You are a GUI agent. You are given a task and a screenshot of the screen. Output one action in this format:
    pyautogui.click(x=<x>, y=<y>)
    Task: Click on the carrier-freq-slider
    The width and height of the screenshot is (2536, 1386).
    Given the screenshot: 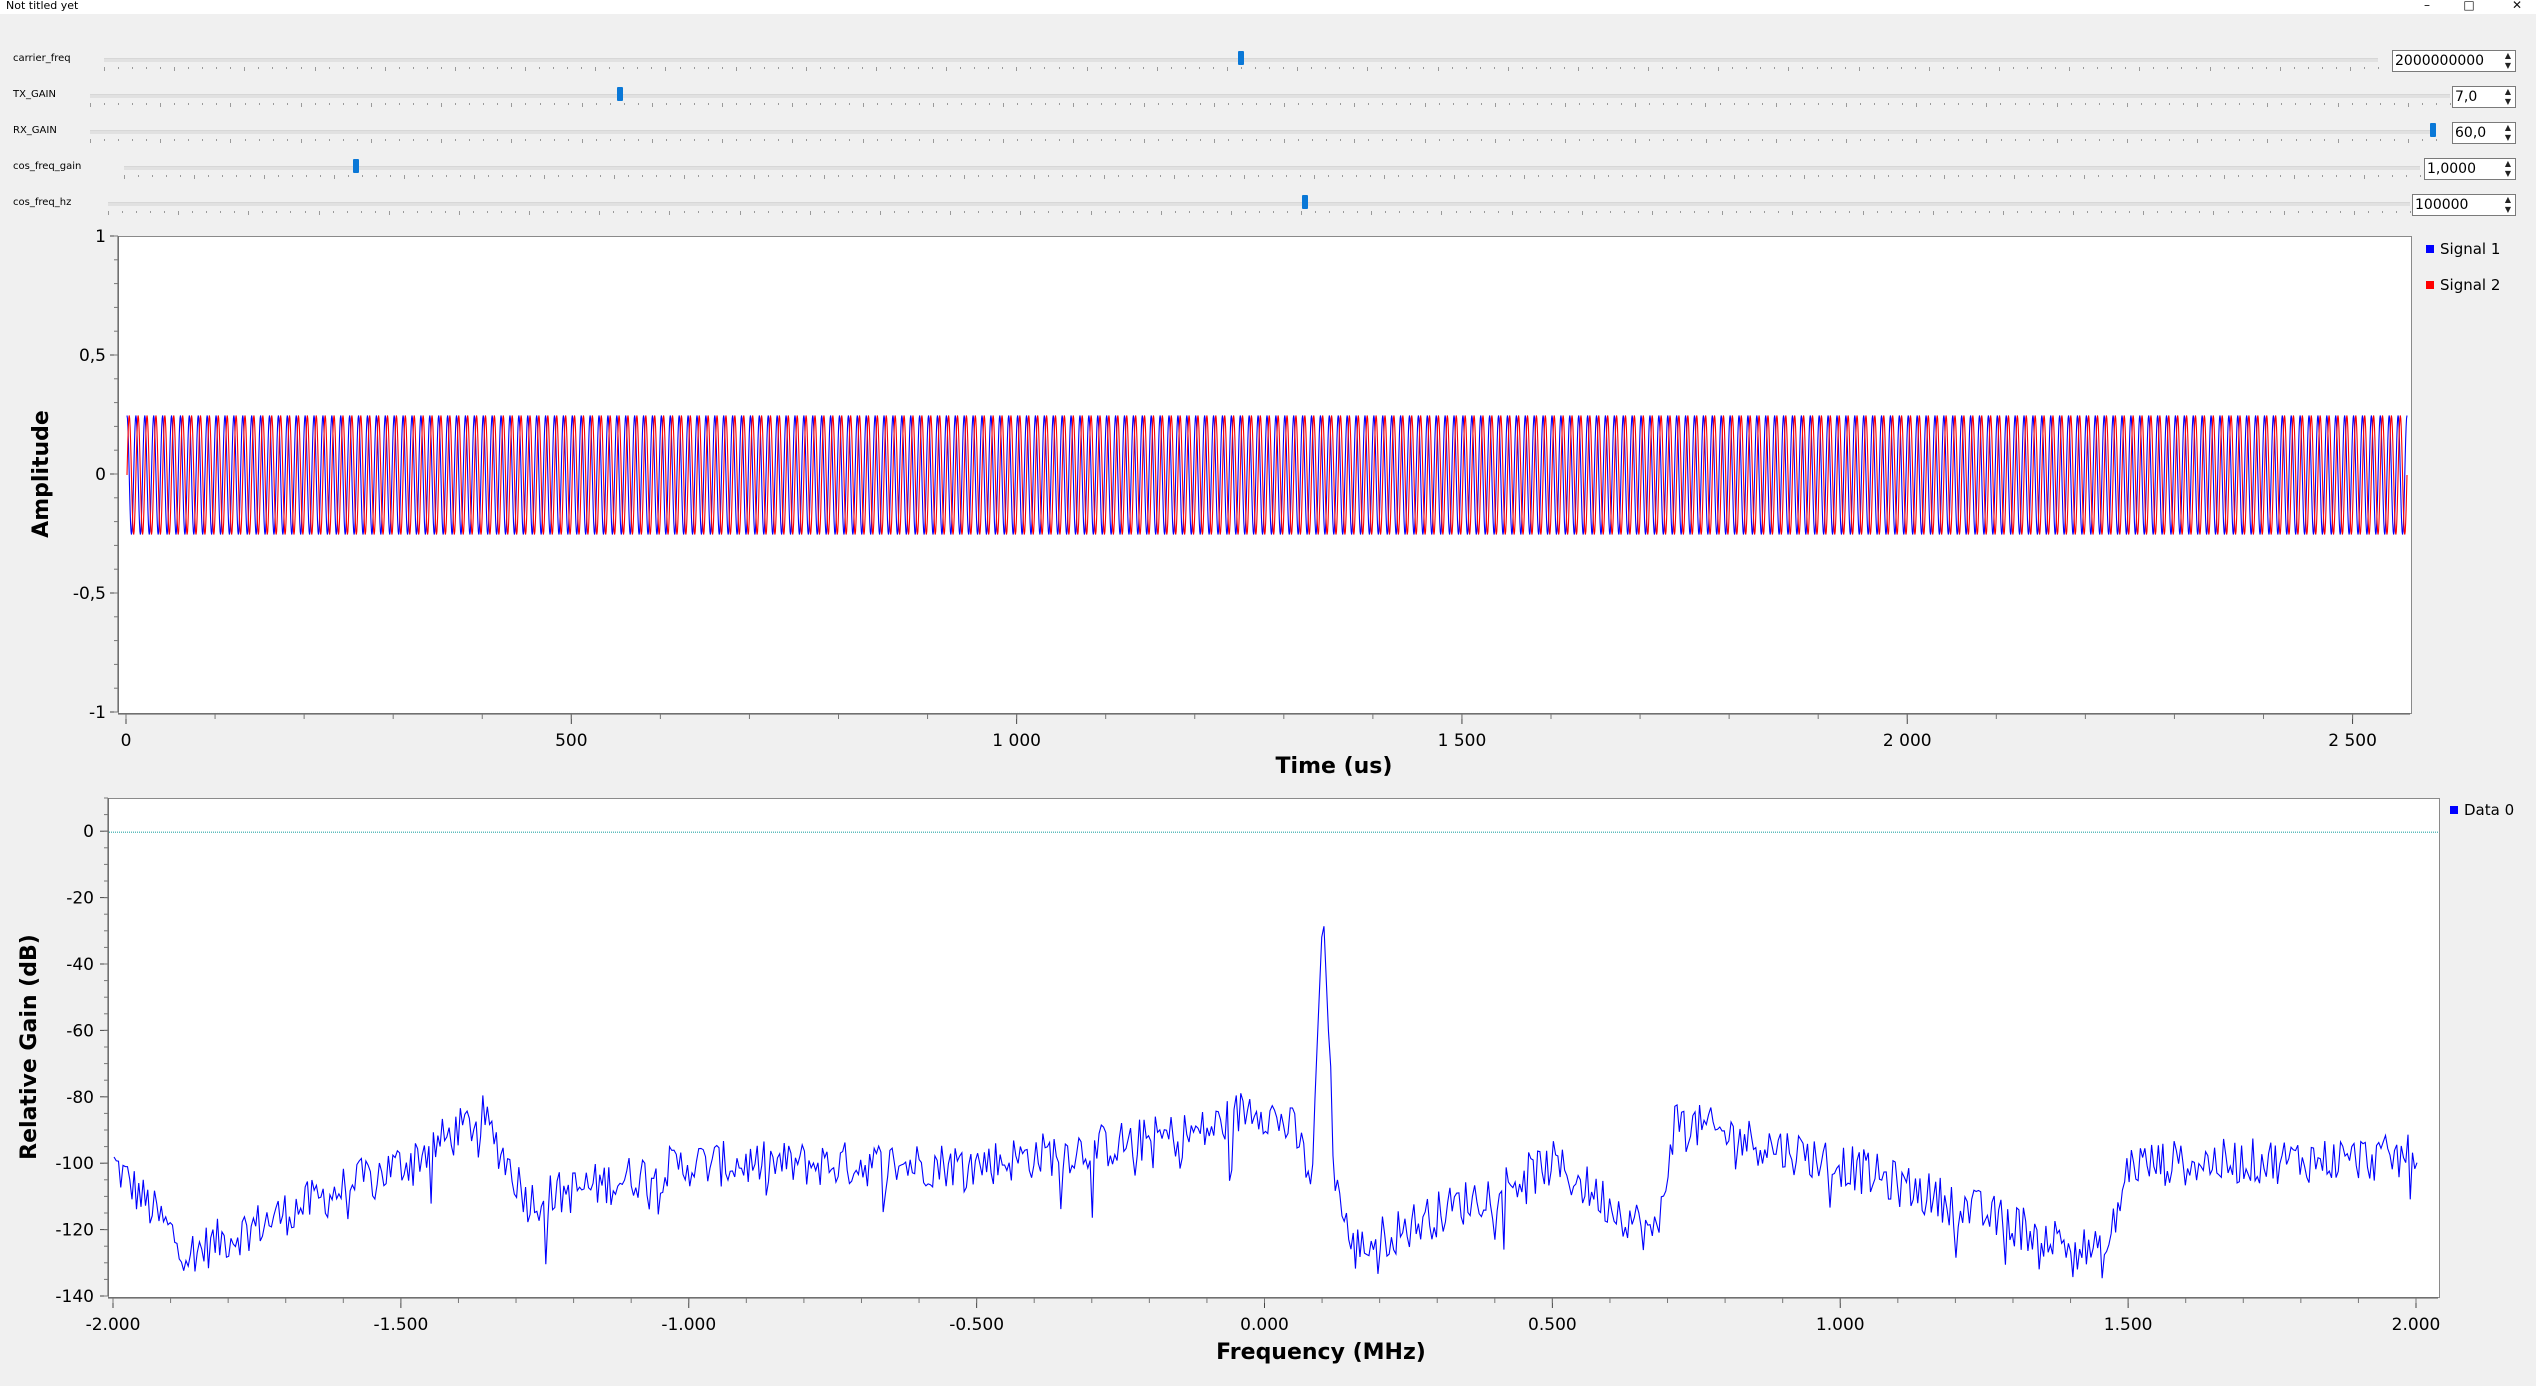 What is the action you would take?
    pyautogui.click(x=1241, y=58)
    